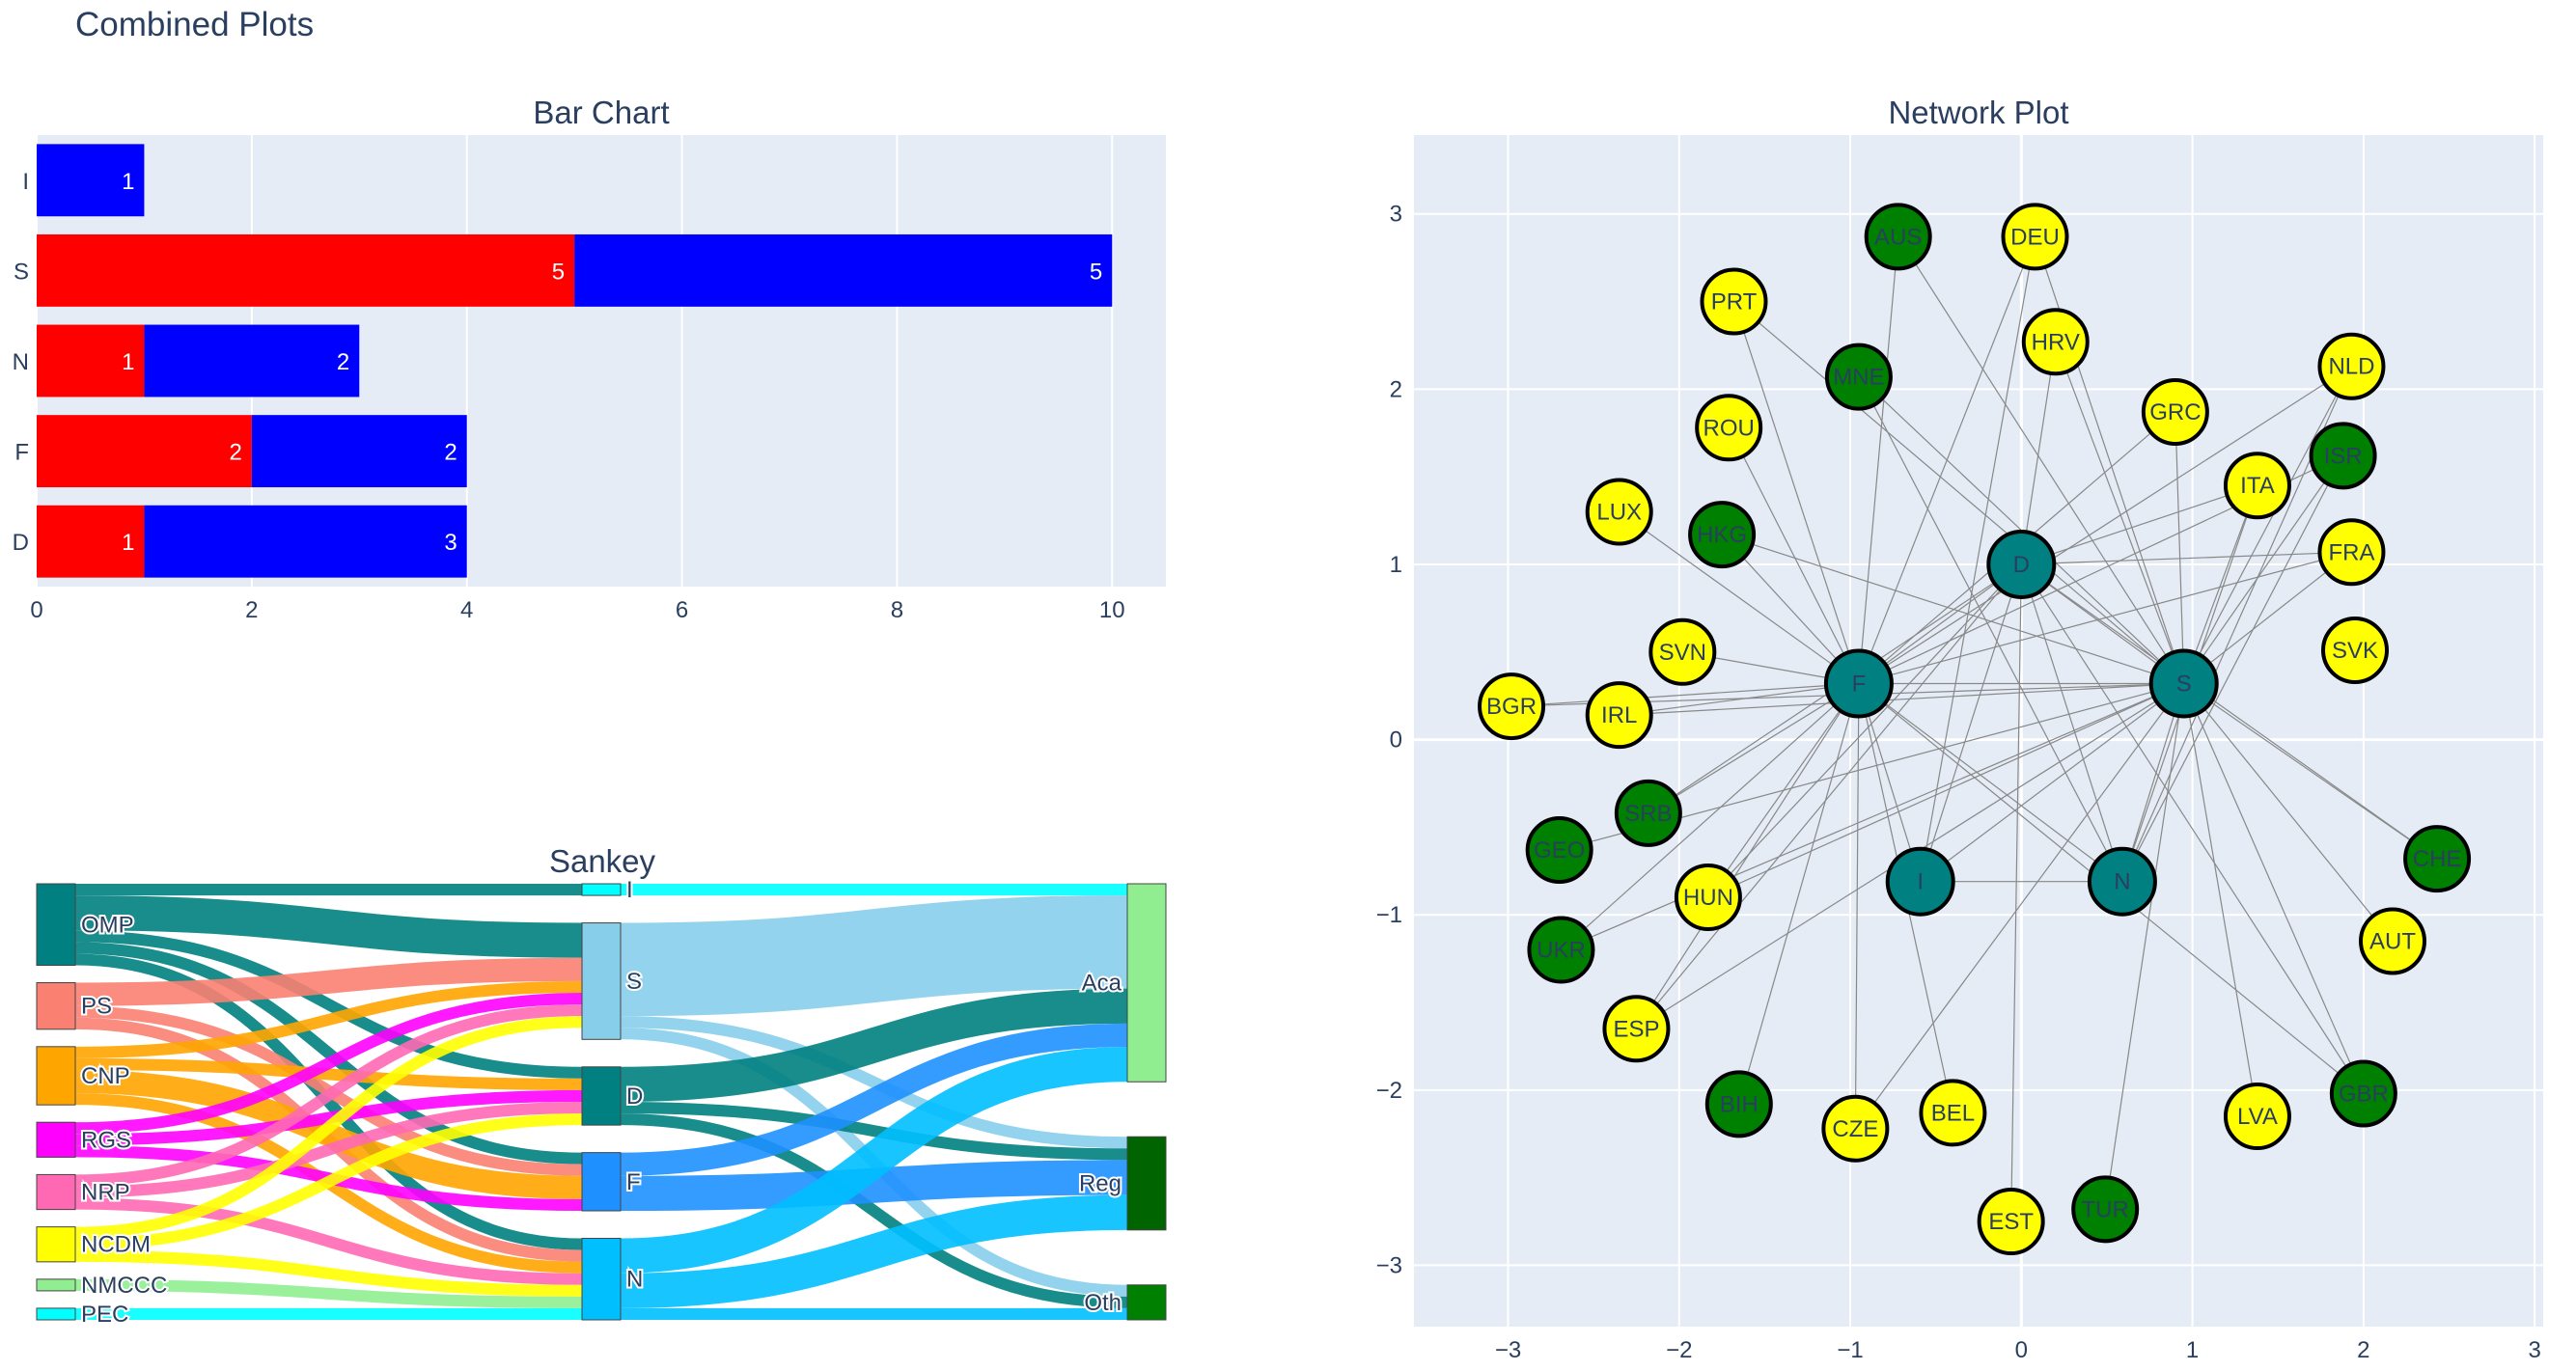 The height and width of the screenshot is (1371, 2576). I want to click on network-node-label: GRC, so click(2175, 412).